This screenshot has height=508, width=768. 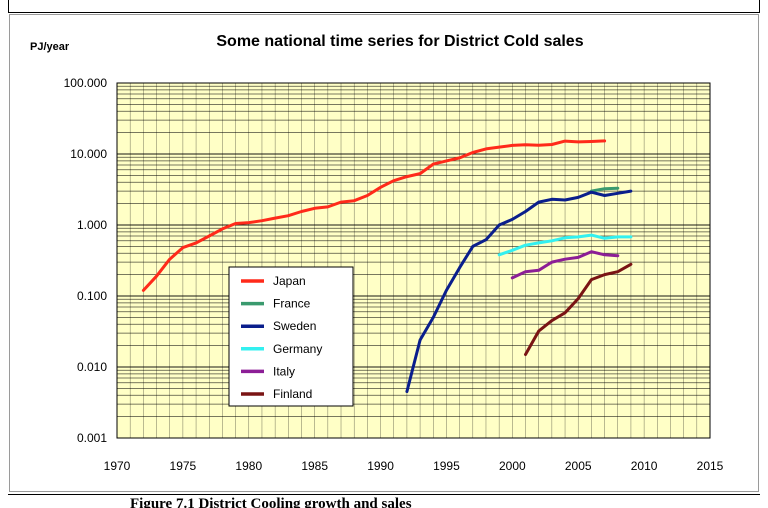 I want to click on series-line-france, so click(x=604, y=189).